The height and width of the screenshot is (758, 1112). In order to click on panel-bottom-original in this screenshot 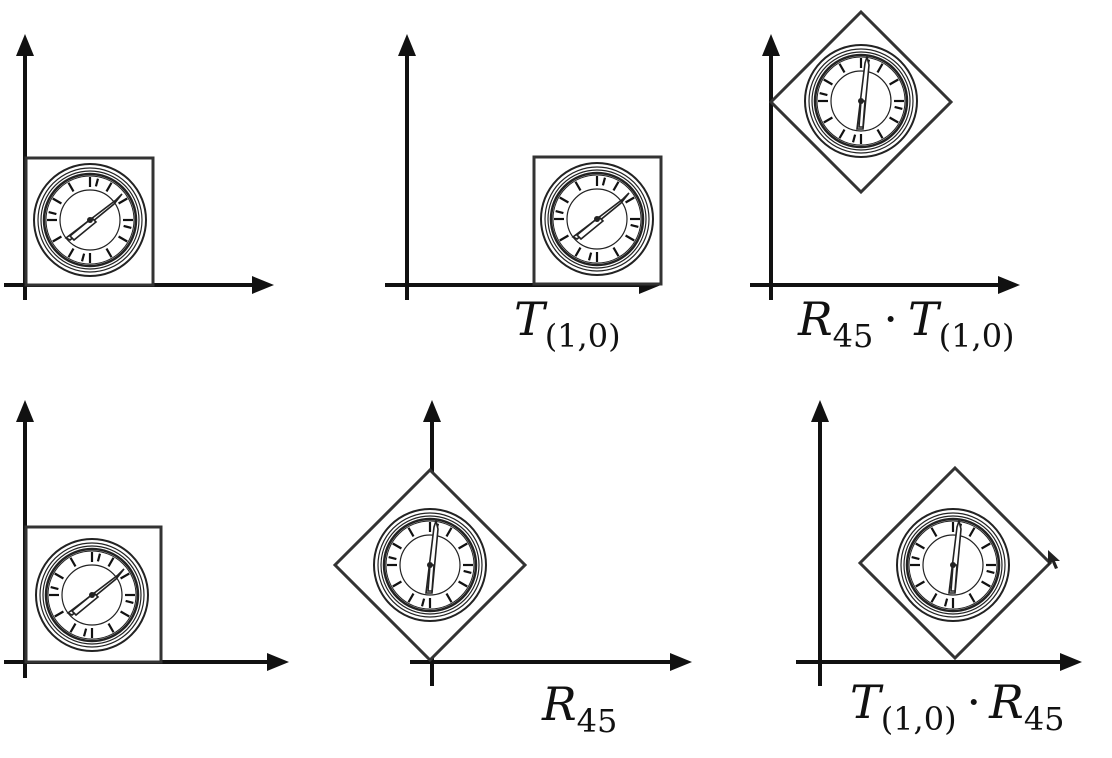, I will do `click(146, 539)`.